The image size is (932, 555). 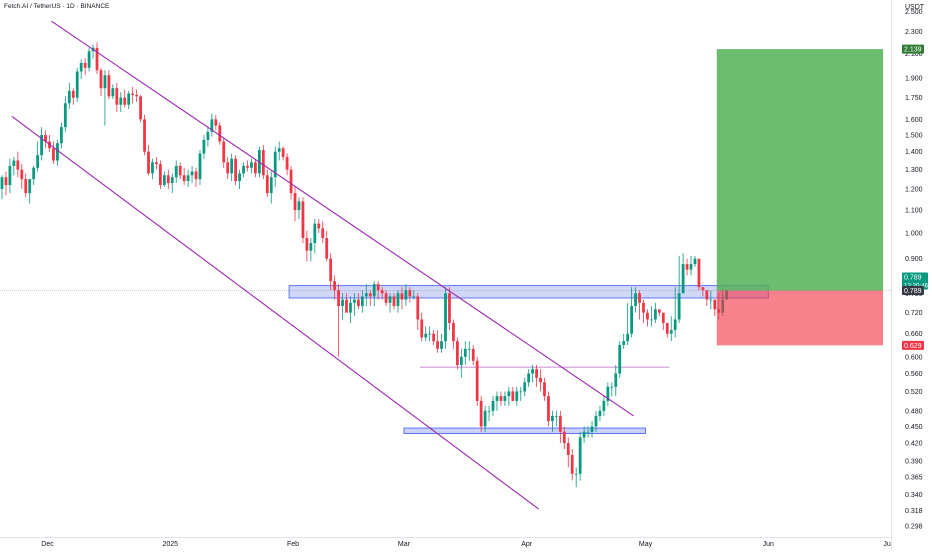 What do you see at coordinates (800, 170) in the screenshot?
I see `target-zone` at bounding box center [800, 170].